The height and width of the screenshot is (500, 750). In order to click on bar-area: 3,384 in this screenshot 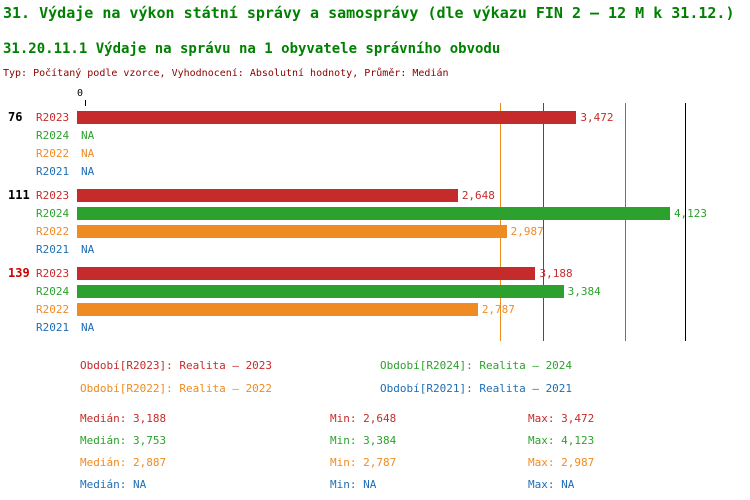, I will do `click(377, 291)`.